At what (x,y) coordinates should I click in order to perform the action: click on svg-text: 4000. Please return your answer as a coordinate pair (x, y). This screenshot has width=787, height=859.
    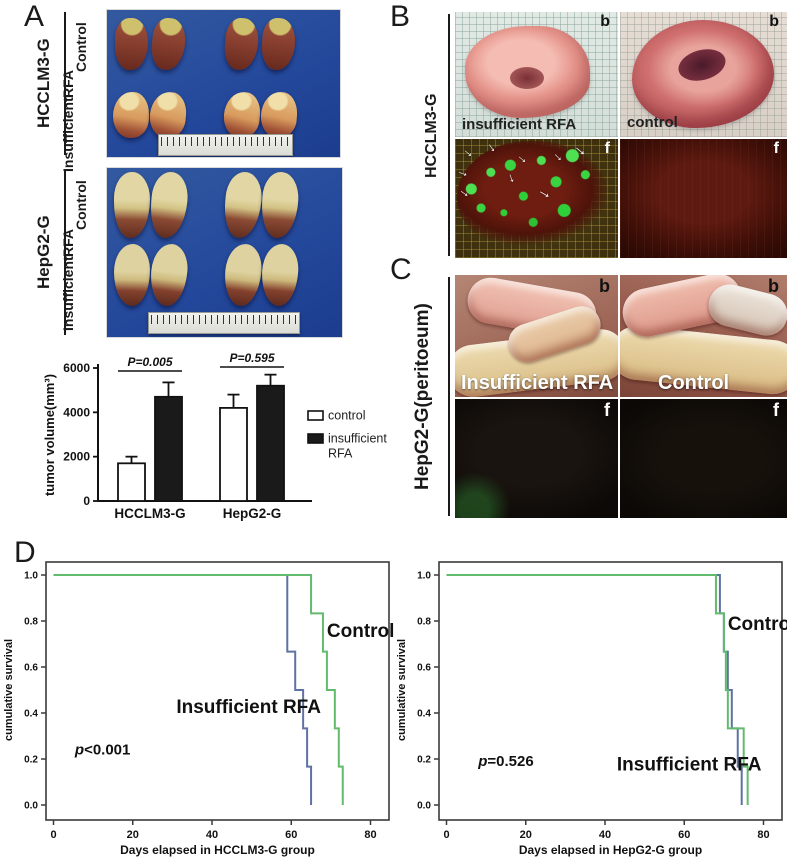
    Looking at the image, I should click on (76, 412).